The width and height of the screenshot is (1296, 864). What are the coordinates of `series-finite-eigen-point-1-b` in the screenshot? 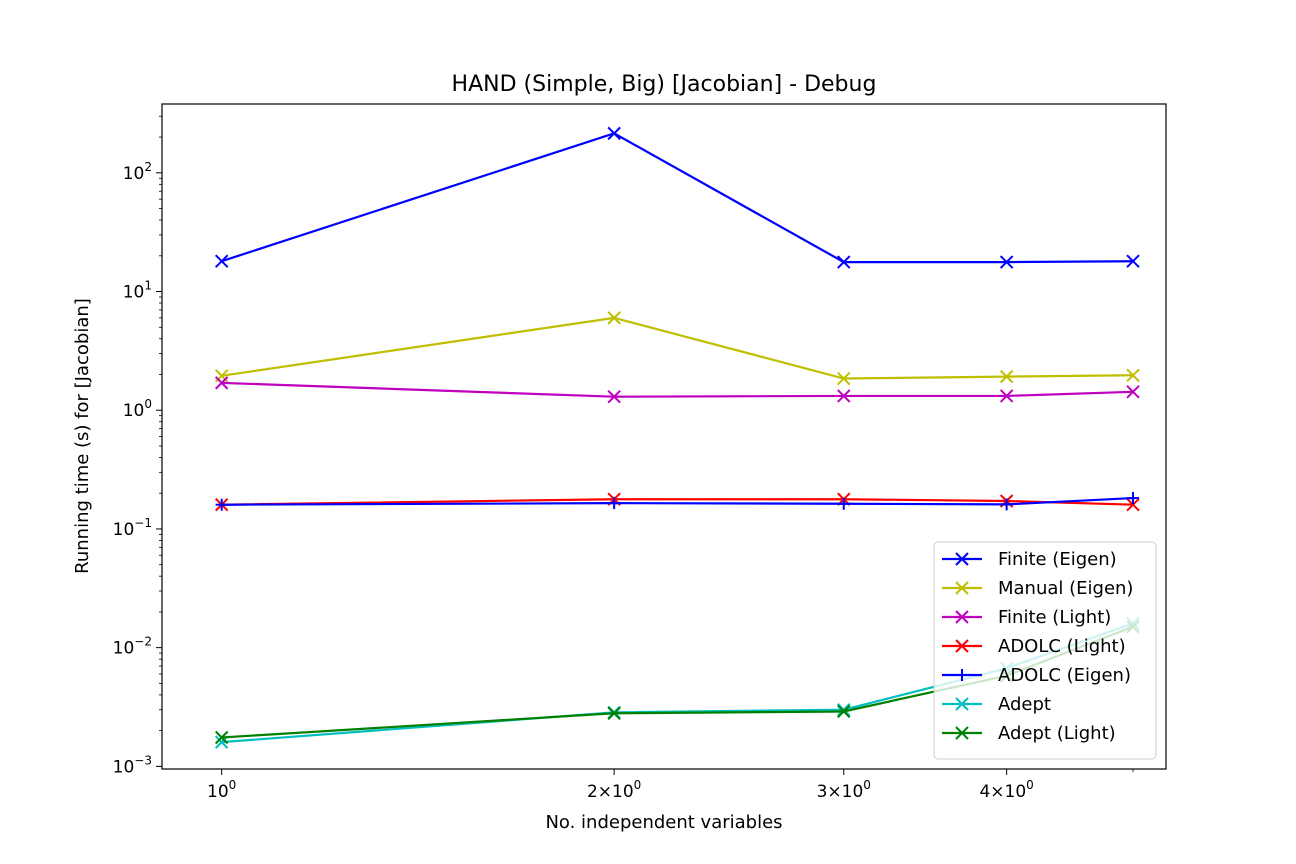 It's located at (221, 261).